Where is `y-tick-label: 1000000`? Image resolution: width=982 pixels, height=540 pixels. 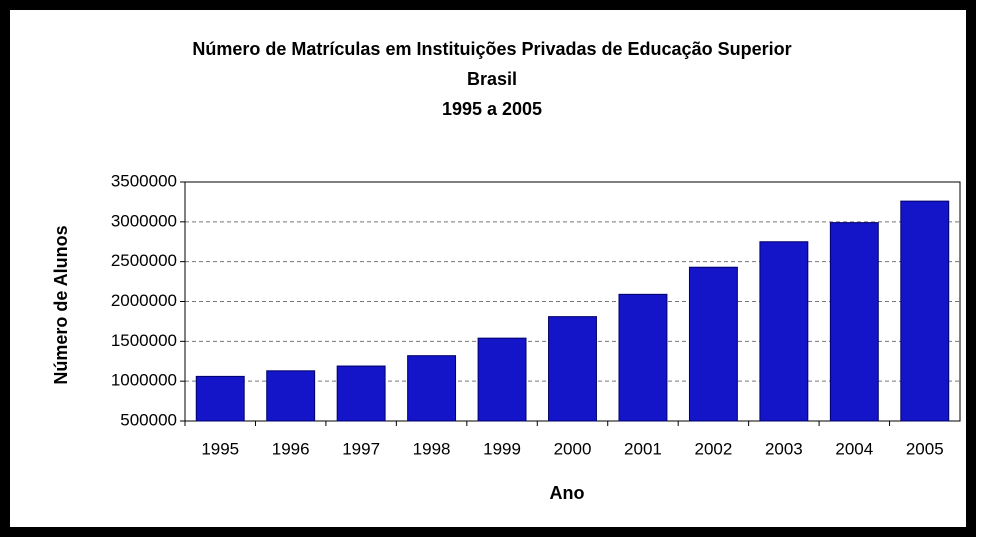 y-tick-label: 1000000 is located at coordinates (144, 380).